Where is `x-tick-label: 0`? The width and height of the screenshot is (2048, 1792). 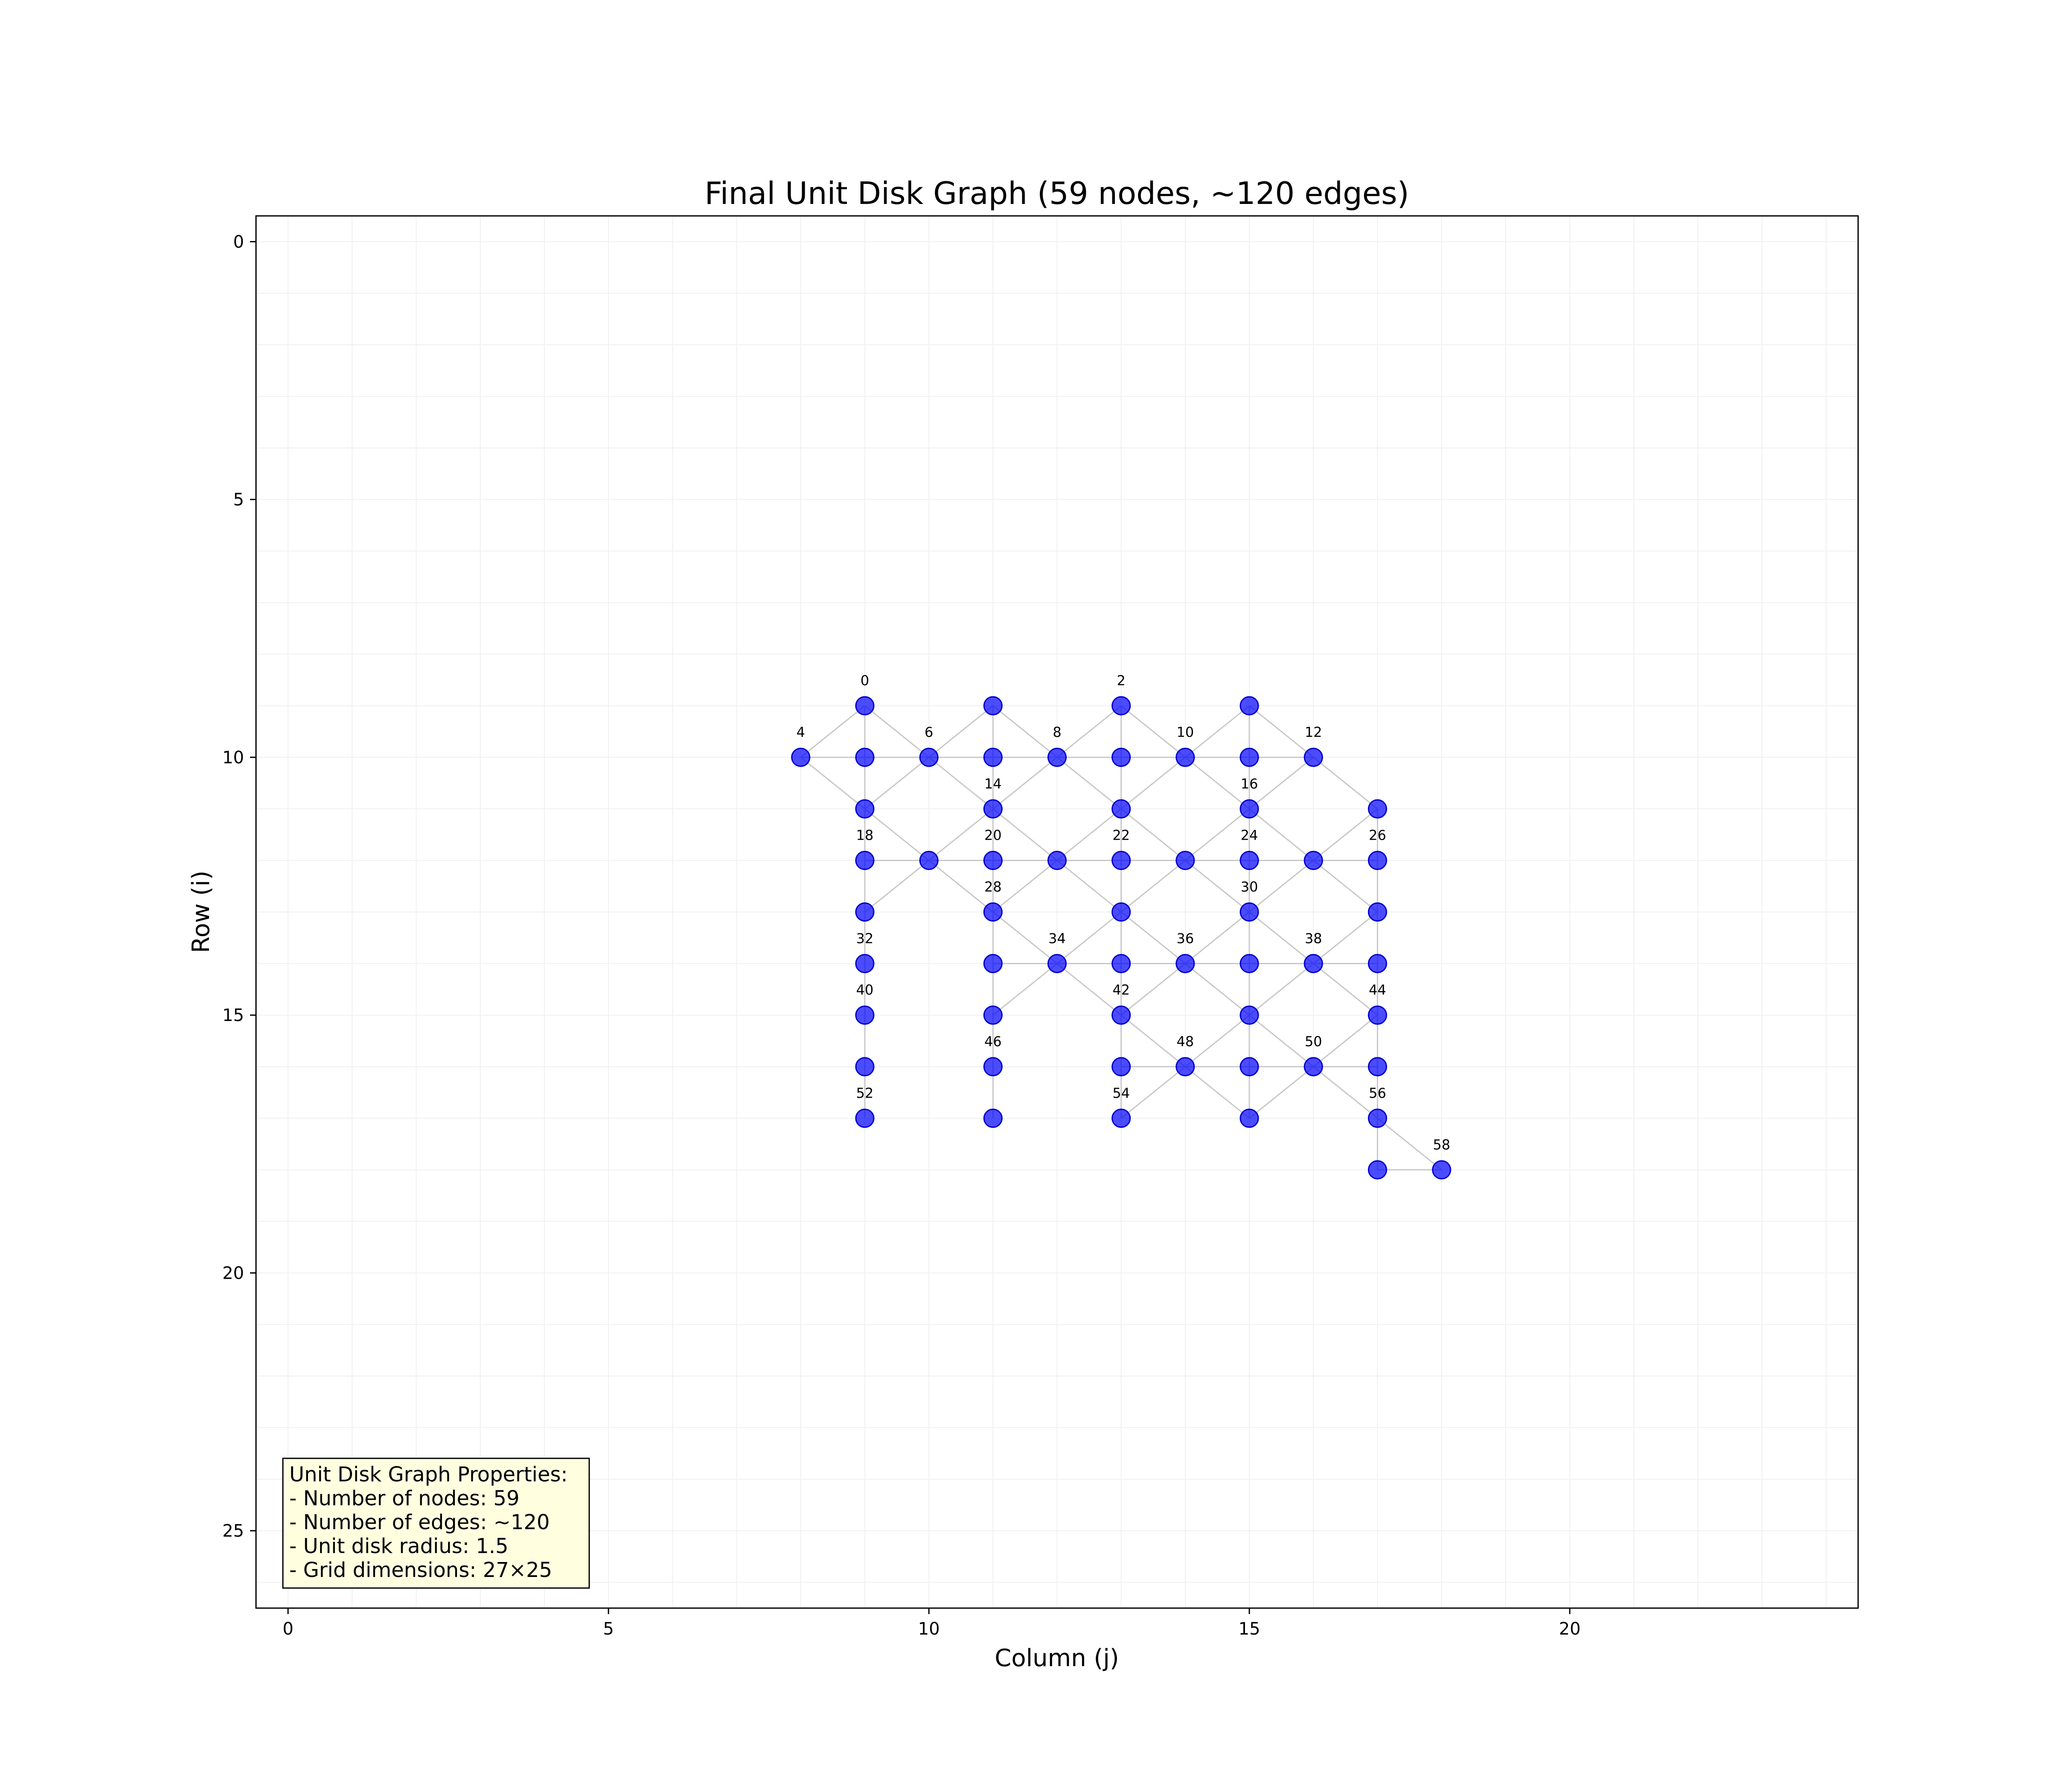
x-tick-label: 0 is located at coordinates (287, 1629).